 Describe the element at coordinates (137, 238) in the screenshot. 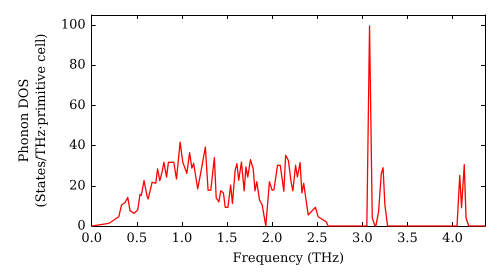

I see `x-tick-label: 0.5` at that location.